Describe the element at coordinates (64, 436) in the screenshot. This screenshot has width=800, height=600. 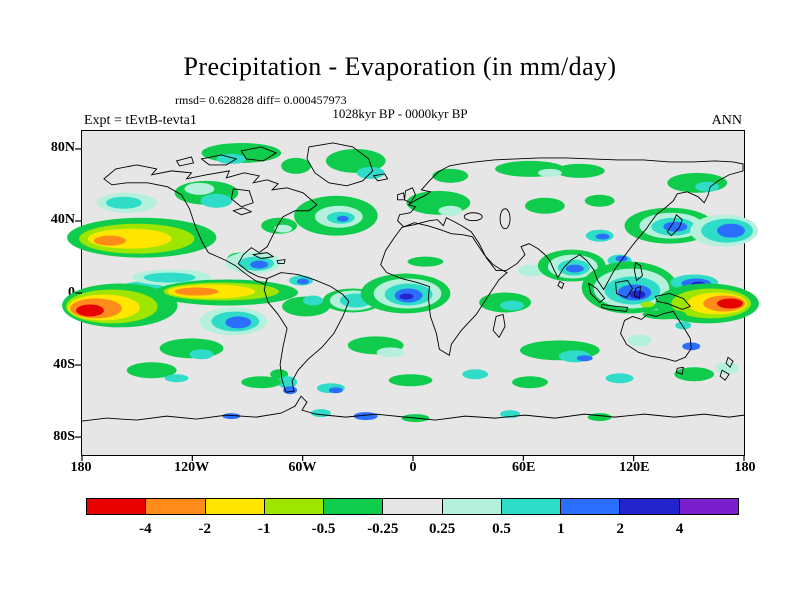
I see `lat-tick-label: 80S` at that location.